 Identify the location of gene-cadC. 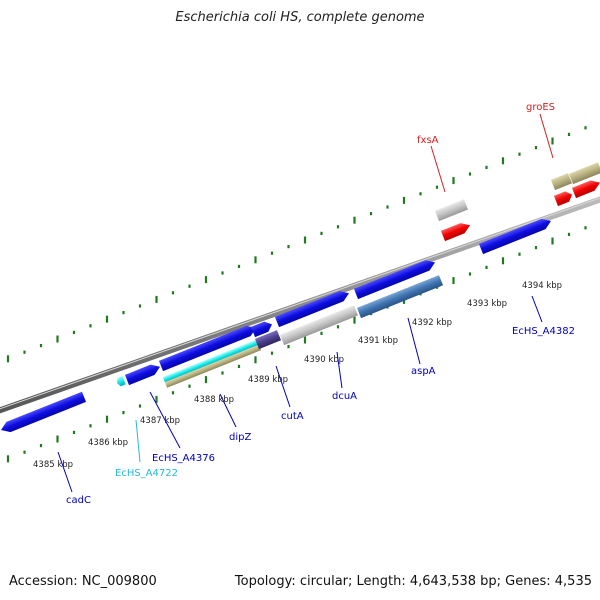
(43, 413).